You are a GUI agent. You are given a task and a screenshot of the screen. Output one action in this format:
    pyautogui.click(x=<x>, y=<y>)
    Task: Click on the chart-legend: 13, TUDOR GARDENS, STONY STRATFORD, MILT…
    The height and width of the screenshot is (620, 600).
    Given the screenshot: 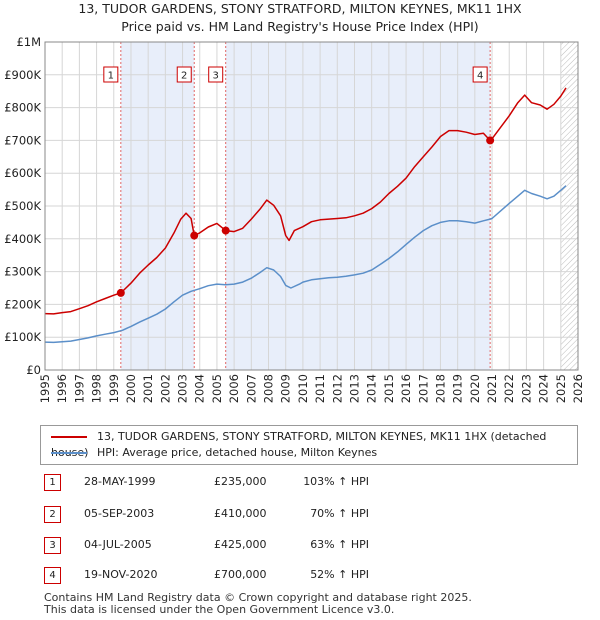 What is the action you would take?
    pyautogui.click(x=309, y=445)
    